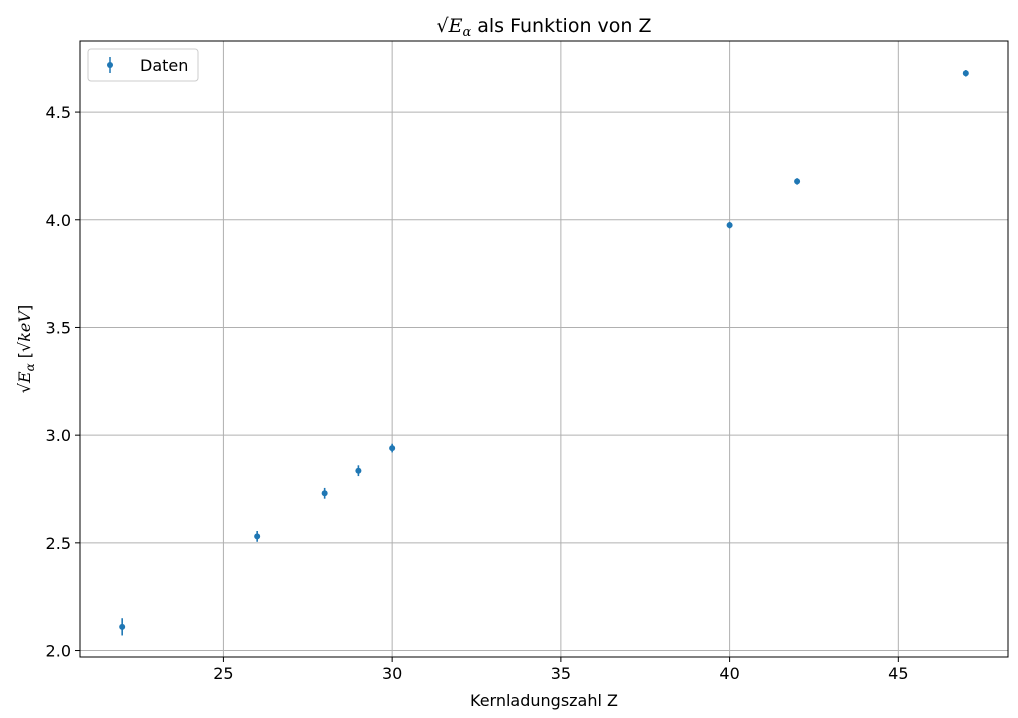 The image size is (1018, 718). Describe the element at coordinates (24, 346) in the screenshot. I see `ylabel-unit-sqrt: √` at that location.